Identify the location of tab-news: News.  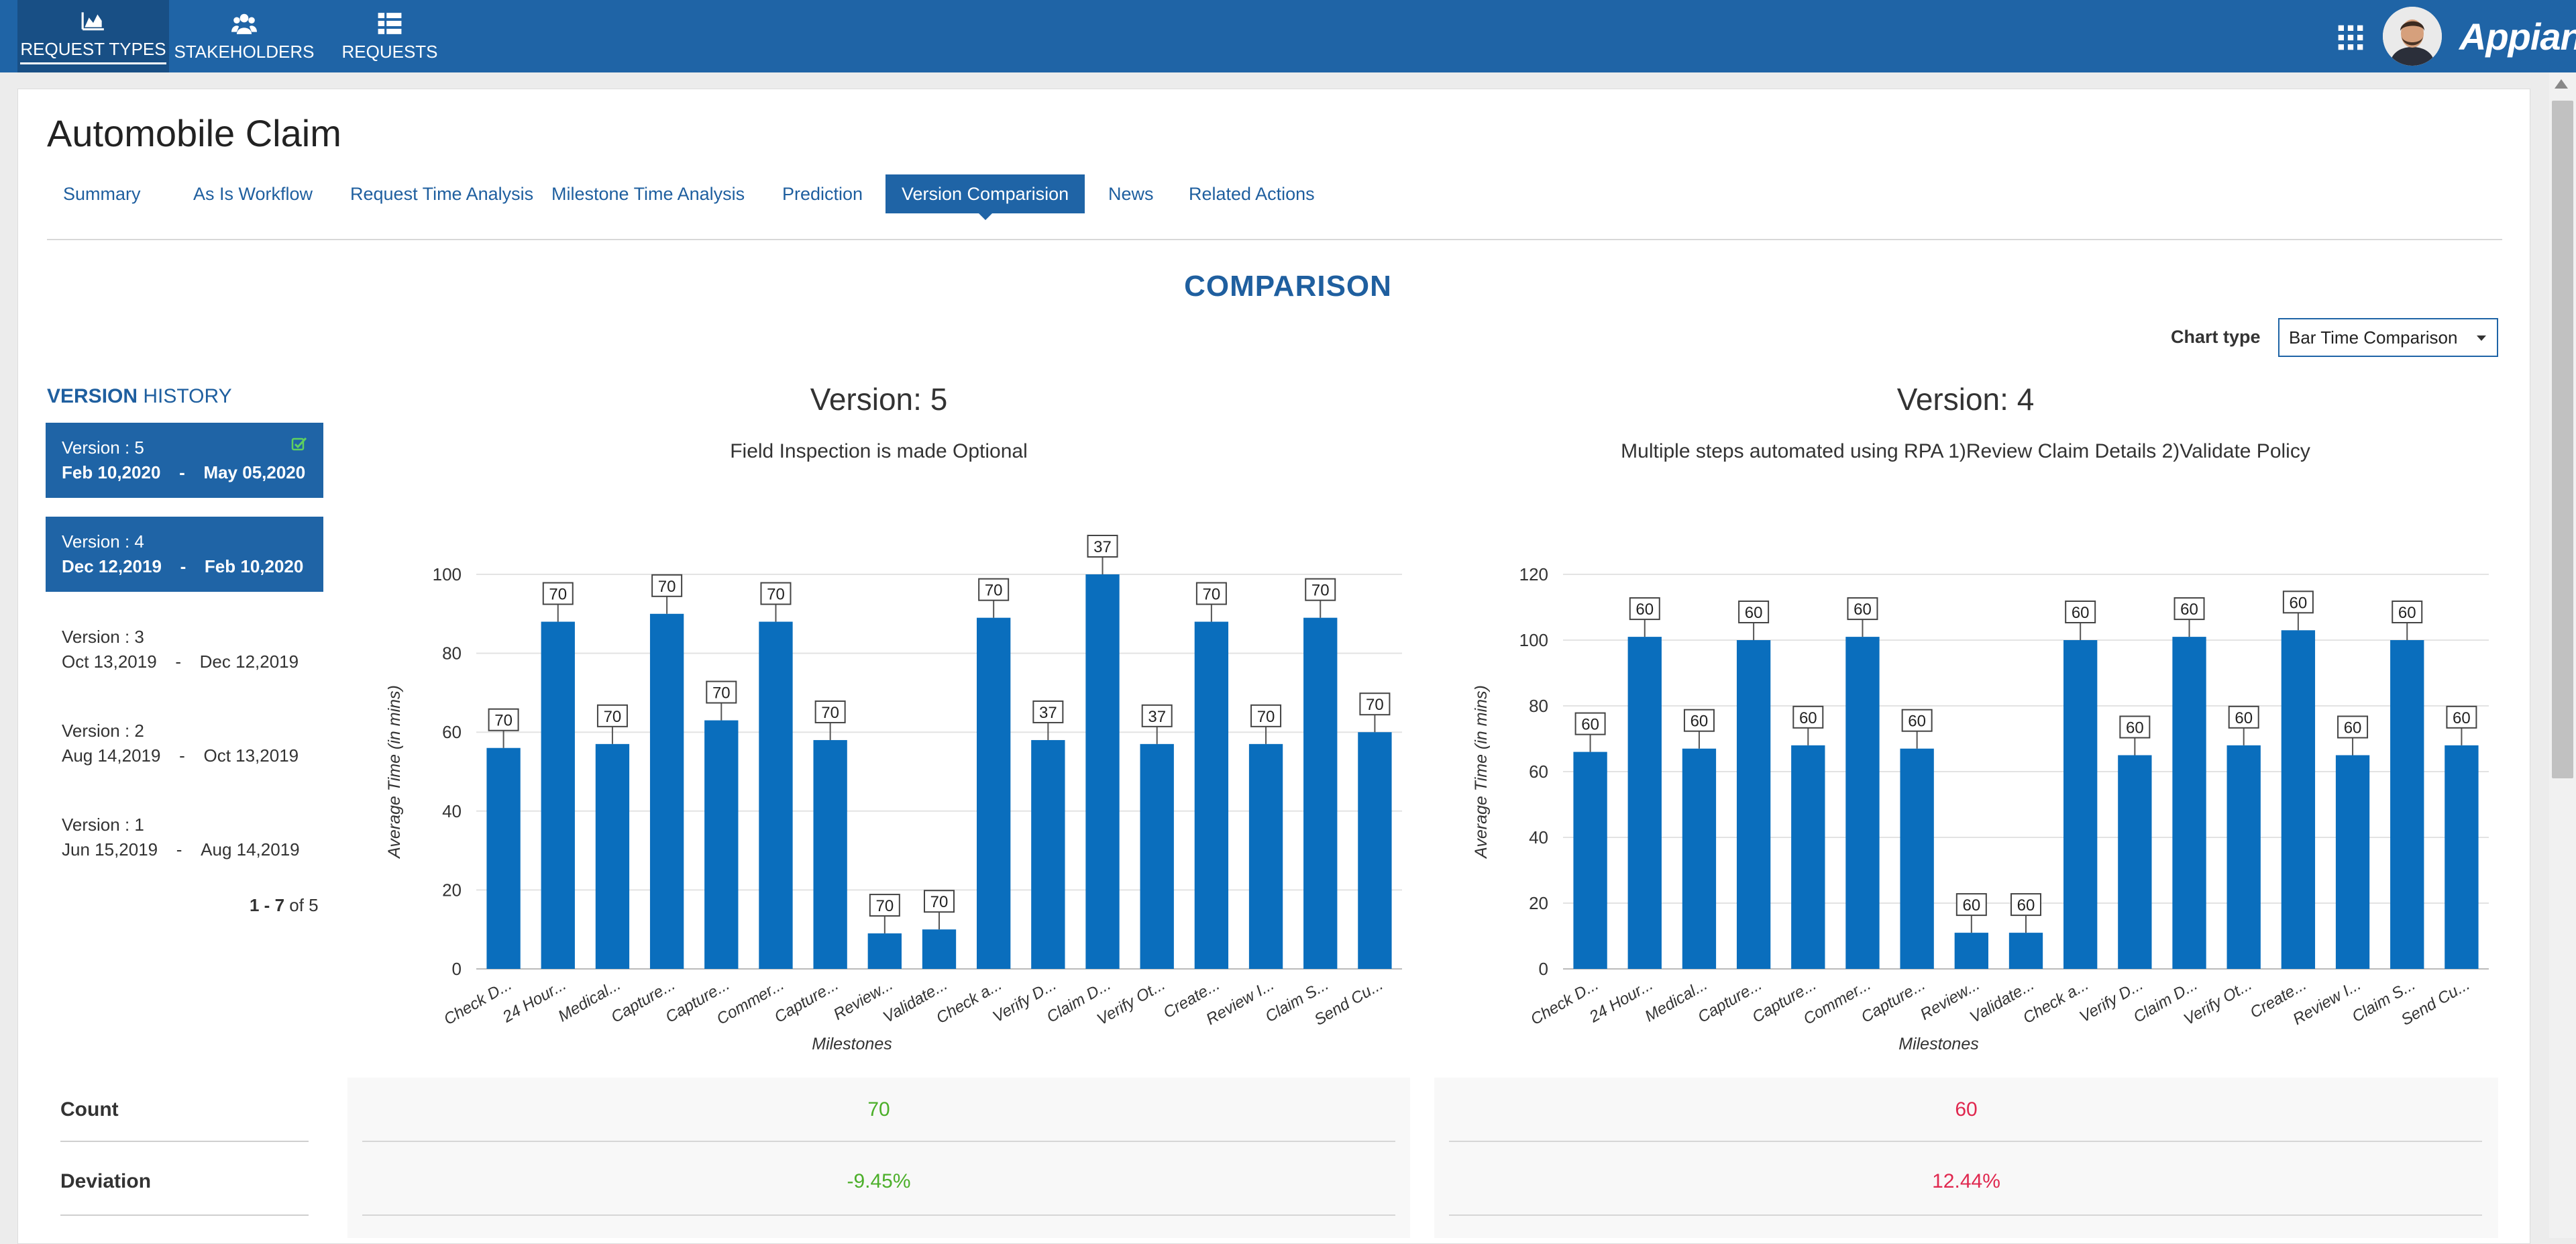
(1131, 194).